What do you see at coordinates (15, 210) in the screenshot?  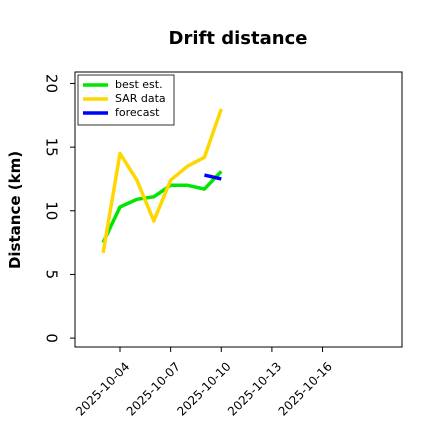 I see `y-axis-label: Distance (km)` at bounding box center [15, 210].